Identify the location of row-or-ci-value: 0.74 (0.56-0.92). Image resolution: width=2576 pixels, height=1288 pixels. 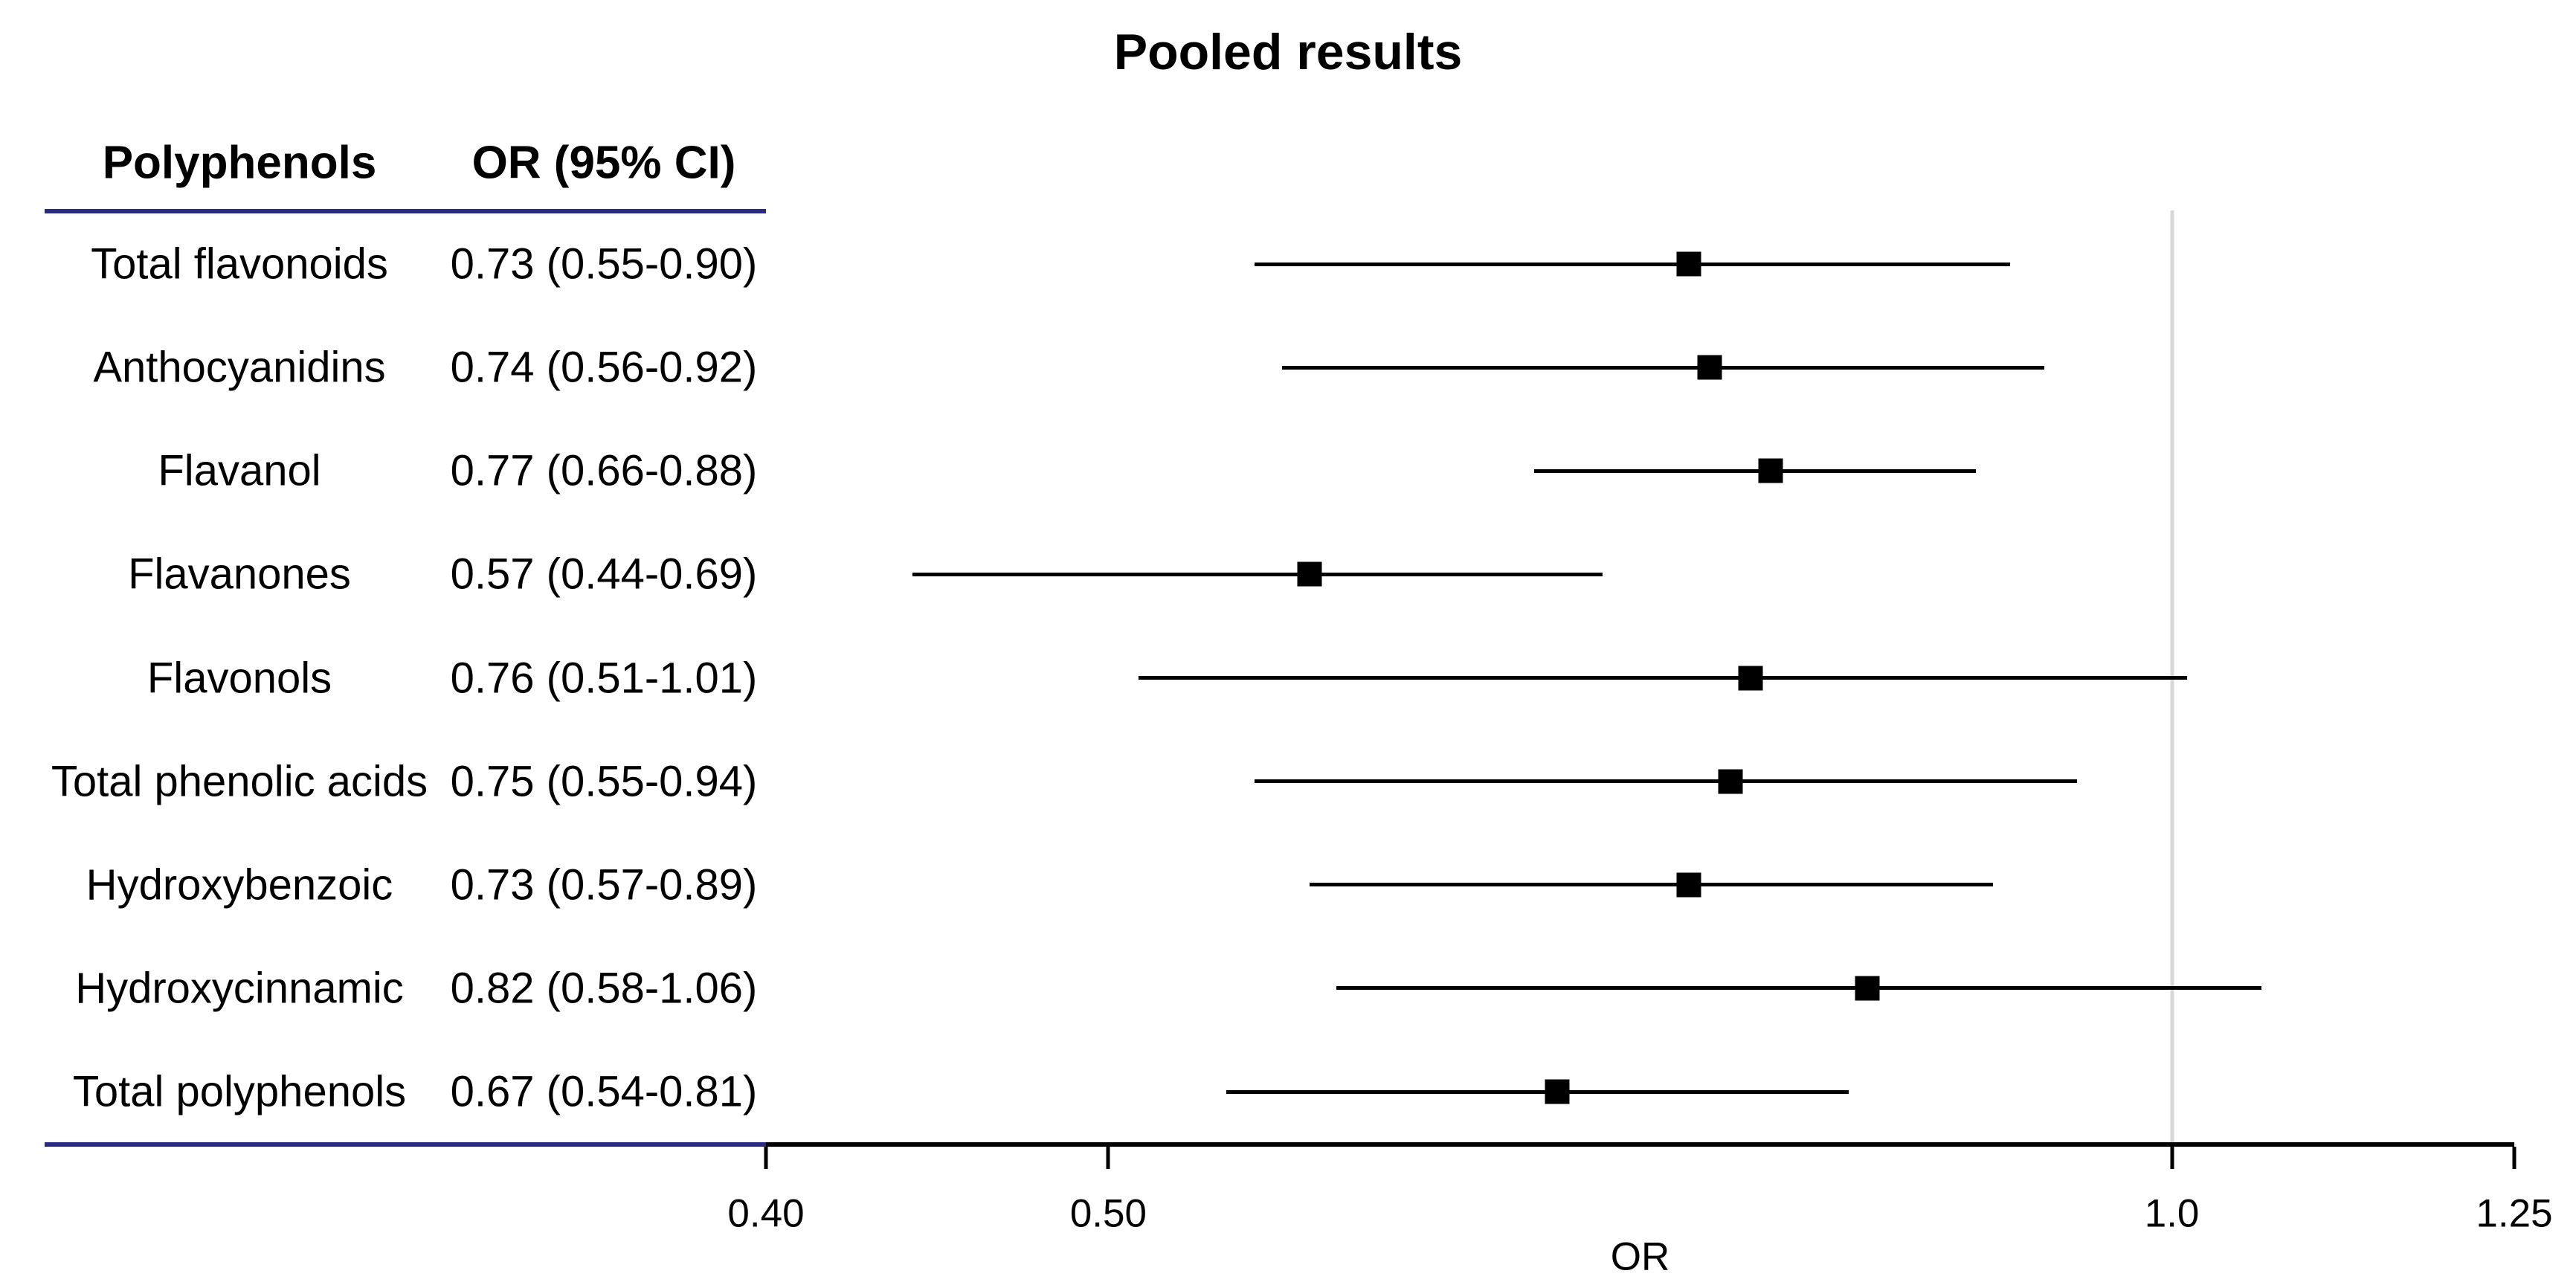
(604, 367).